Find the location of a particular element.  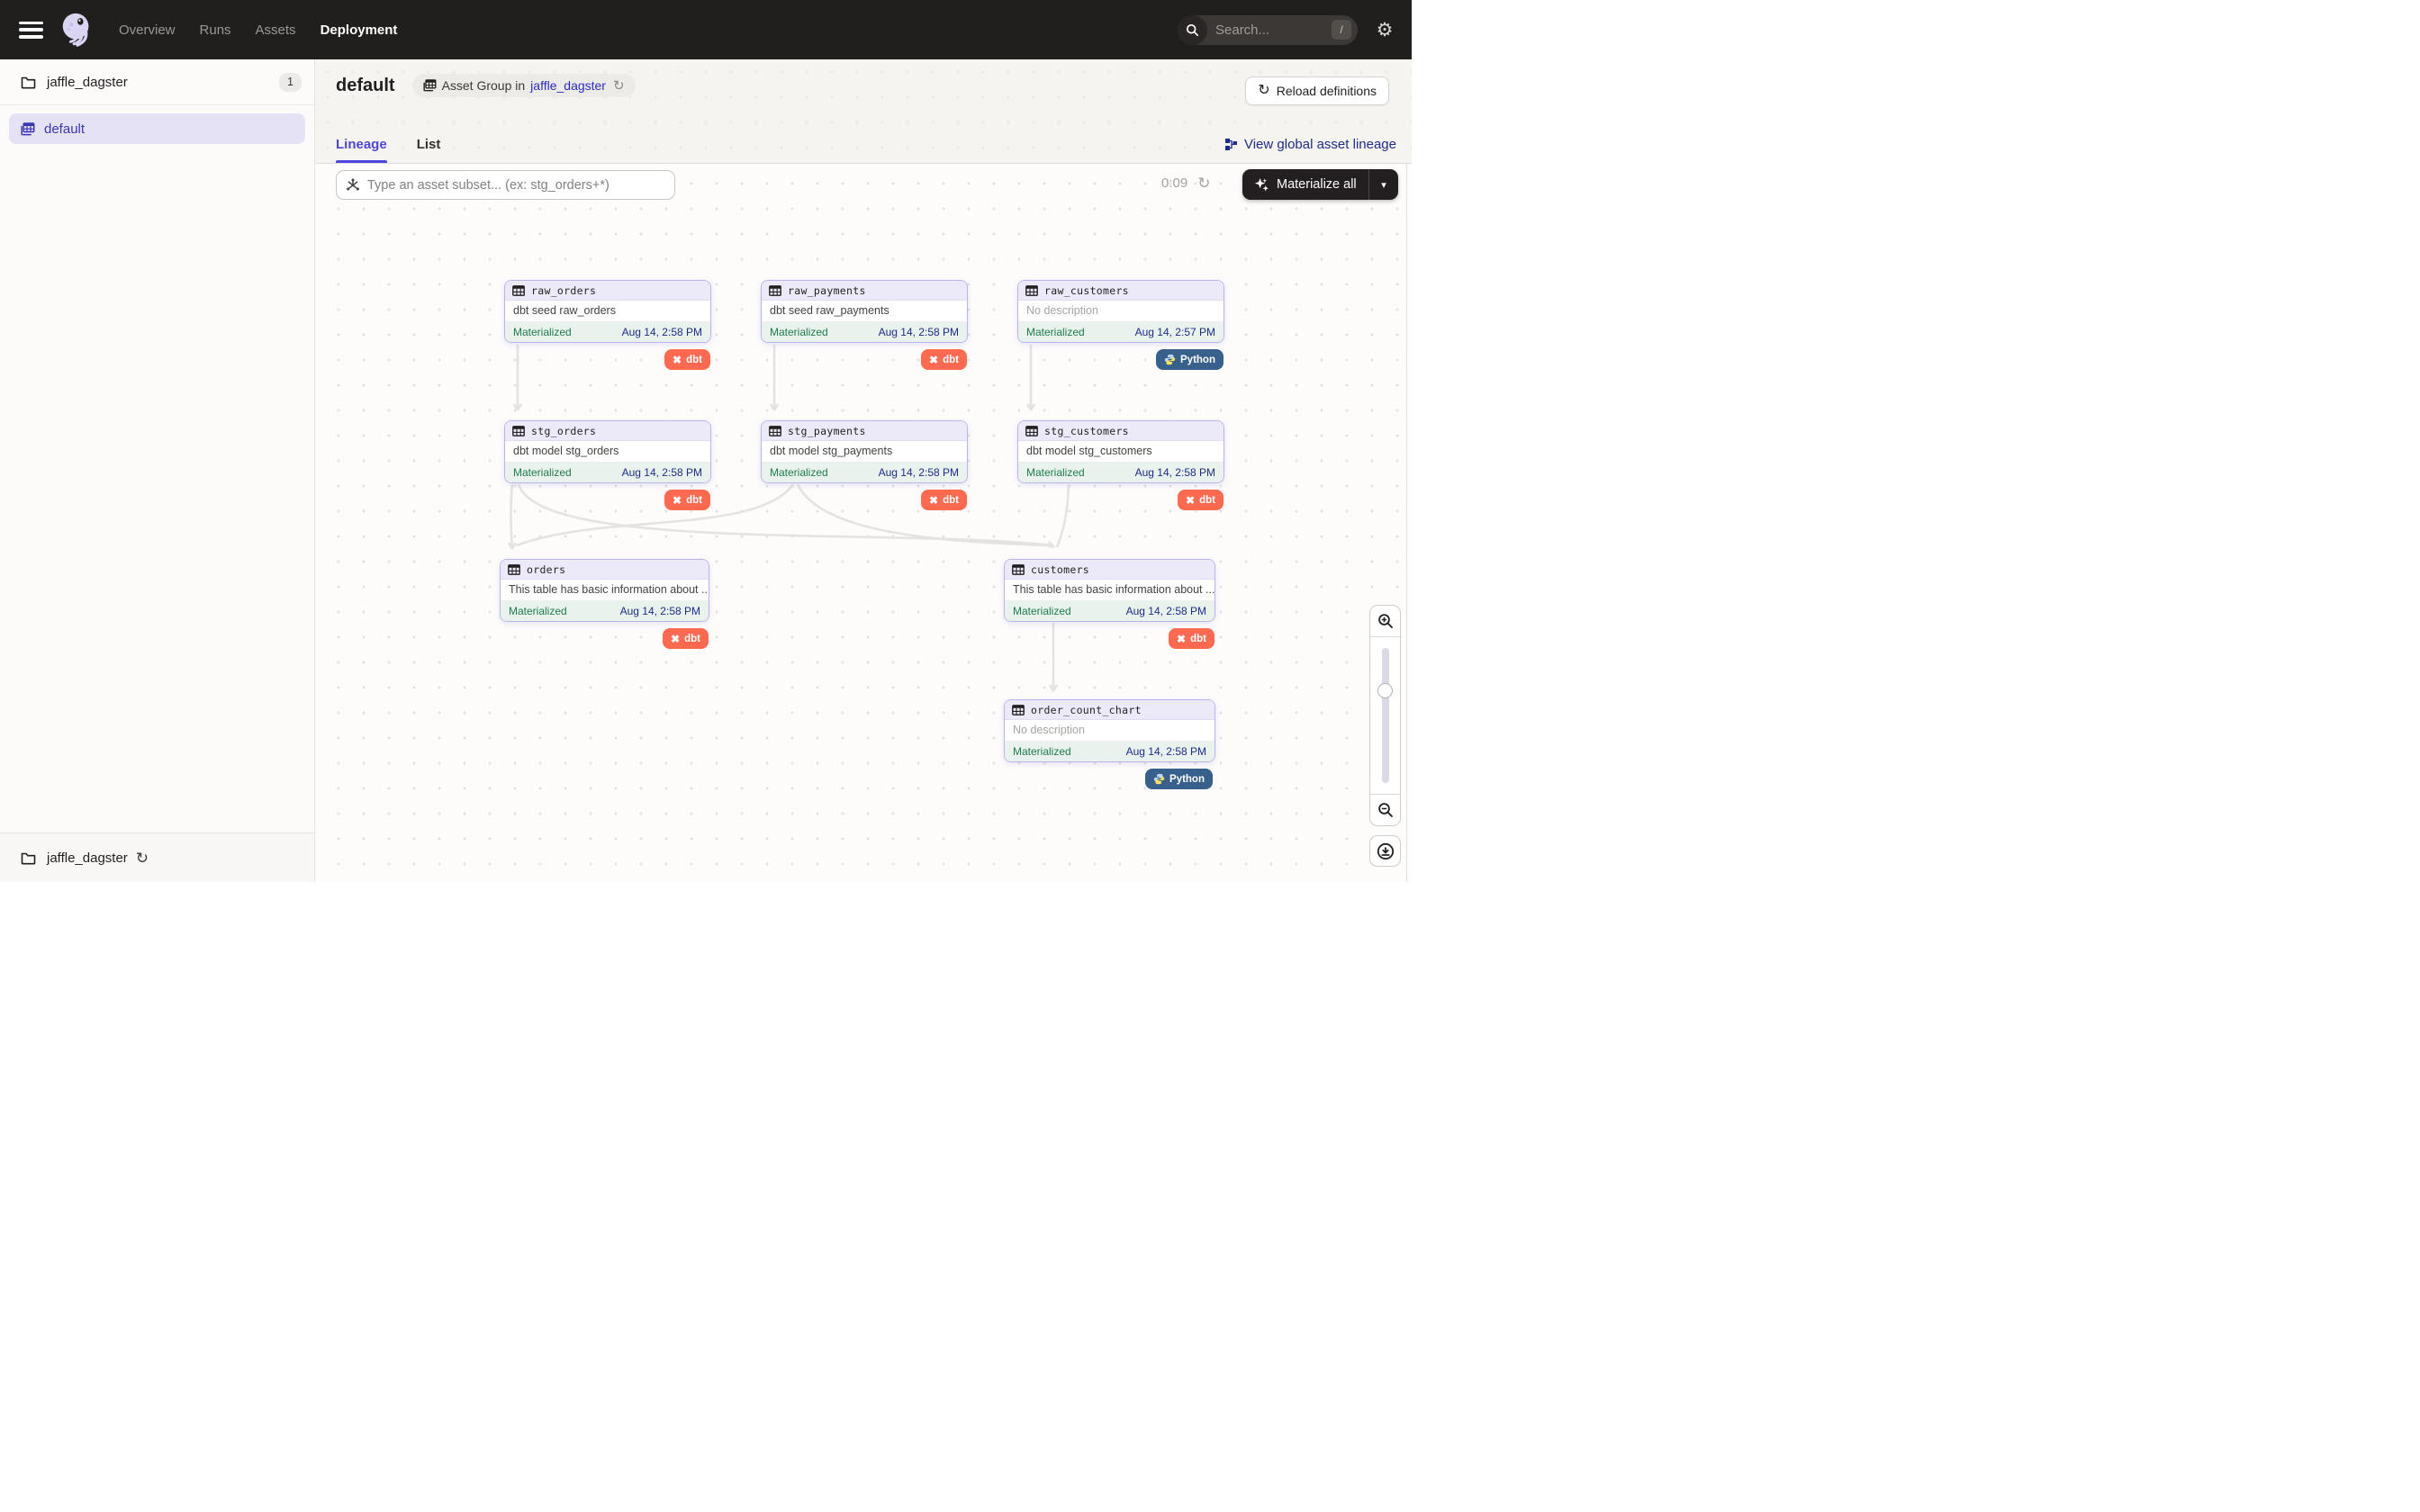

asset-description: dbt model stg_orders is located at coordinates (607, 452).